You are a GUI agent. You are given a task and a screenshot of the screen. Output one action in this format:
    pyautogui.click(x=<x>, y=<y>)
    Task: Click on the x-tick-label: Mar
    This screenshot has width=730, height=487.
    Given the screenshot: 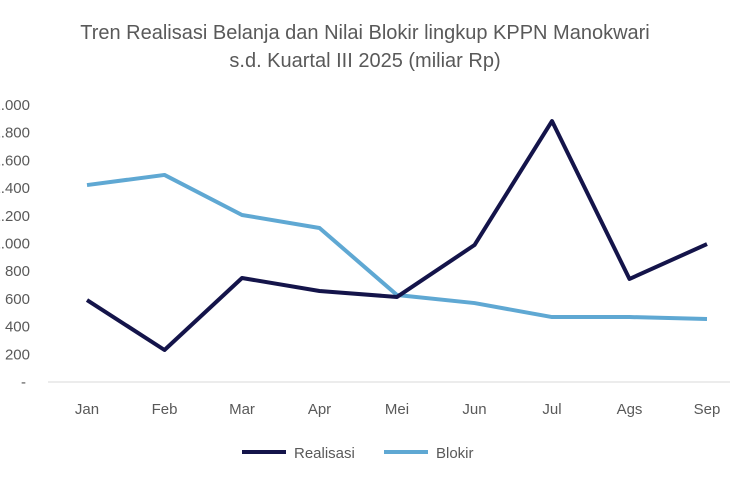 What is the action you would take?
    pyautogui.click(x=242, y=409)
    